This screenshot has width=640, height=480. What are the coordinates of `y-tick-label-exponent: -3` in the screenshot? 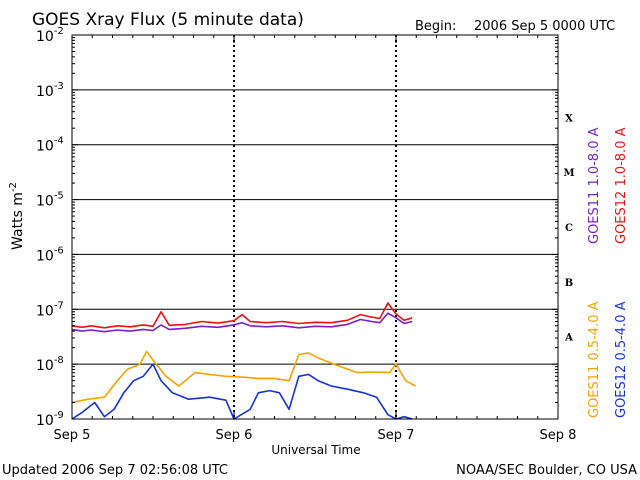 It's located at (59, 86).